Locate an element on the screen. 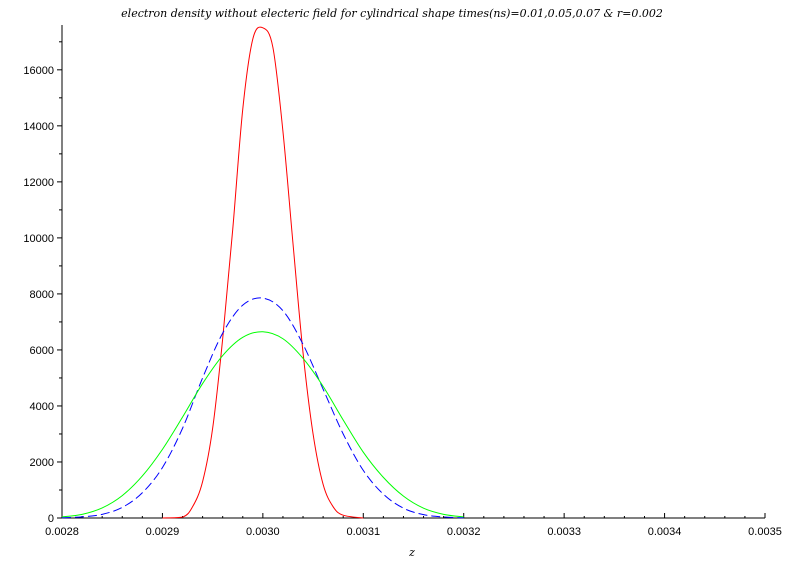 The image size is (788, 564). y-tick-label: 8000 is located at coordinates (42, 295).